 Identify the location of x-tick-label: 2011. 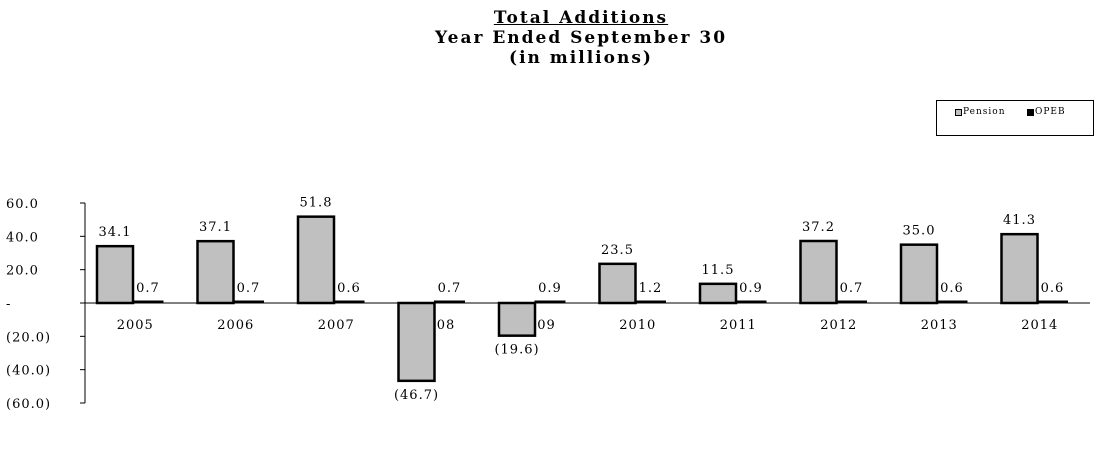
(738, 325).